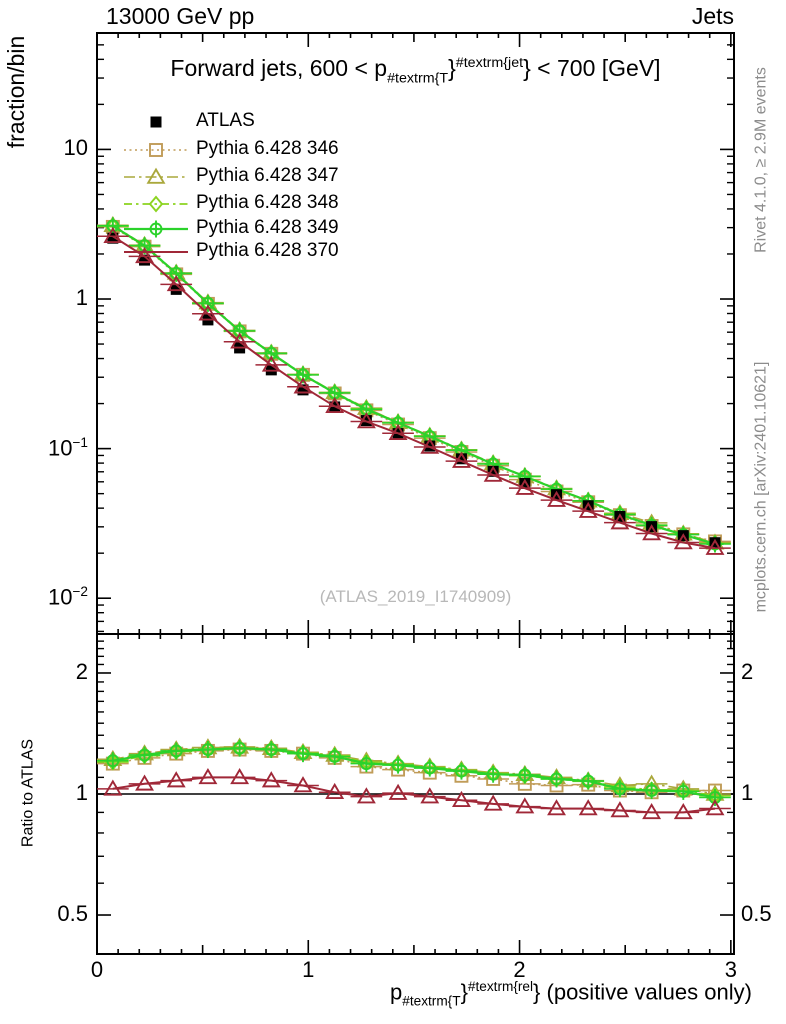 Image resolution: width=786 pixels, height=1024 pixels. What do you see at coordinates (730, 969) in the screenshot?
I see `x-tick-label: 3` at bounding box center [730, 969].